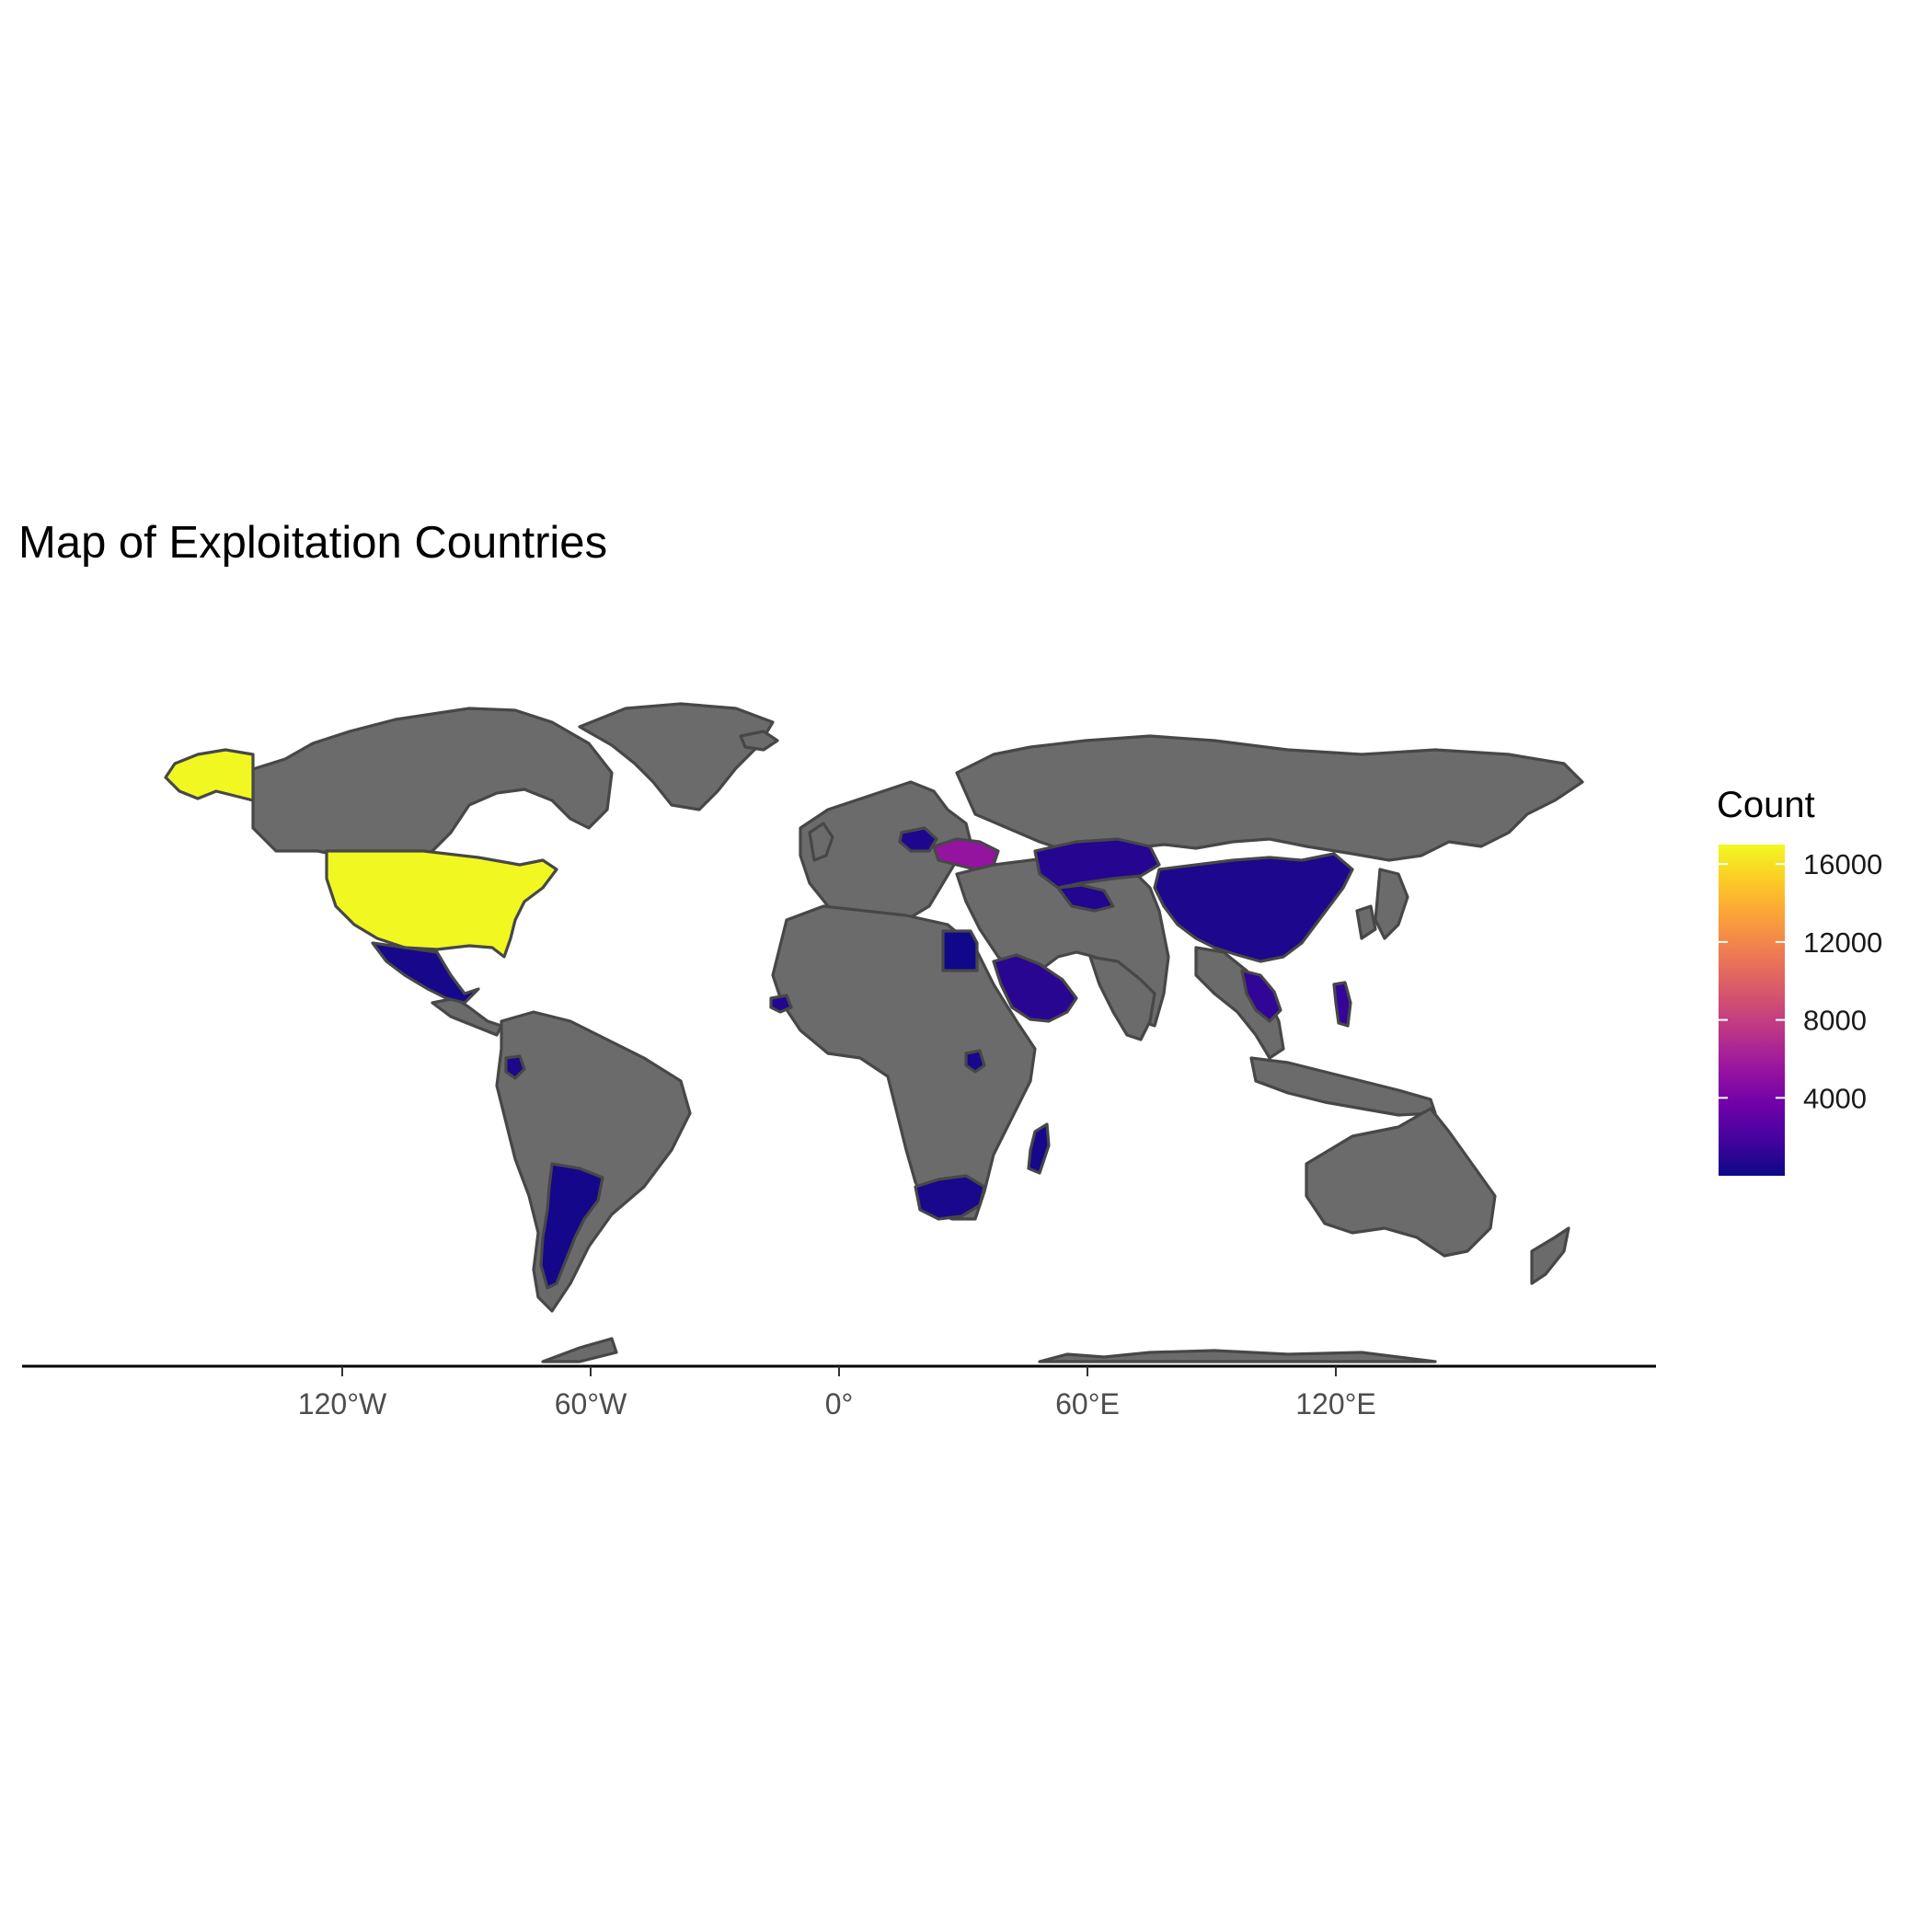 This screenshot has height=1932, width=1932. I want to click on country-southeast-asia, so click(1239, 1003).